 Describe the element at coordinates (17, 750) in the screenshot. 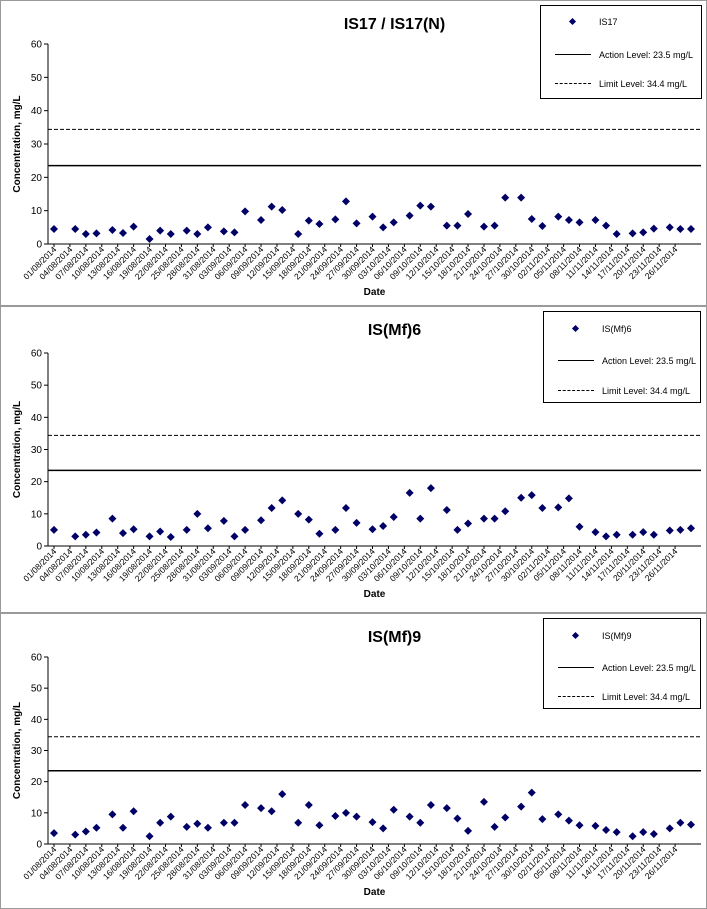

I see `y-axis-label: Concentration, mg/L` at that location.